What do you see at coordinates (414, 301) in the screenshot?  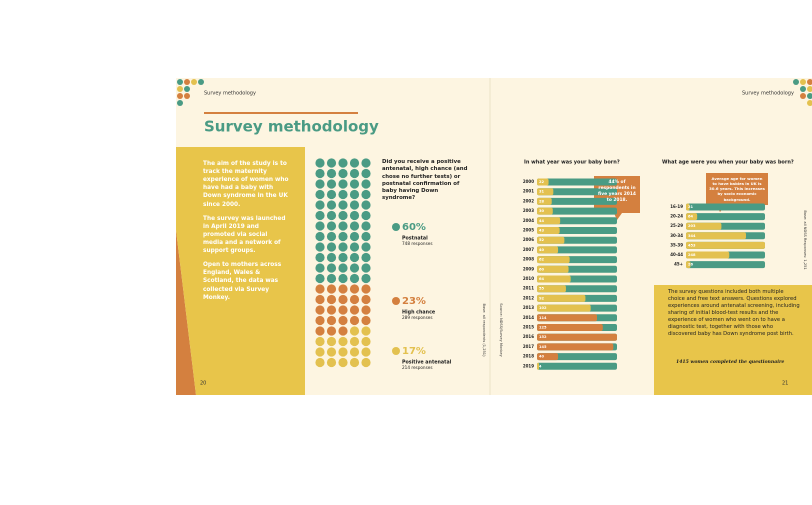 I see `percent: 23%` at bounding box center [414, 301].